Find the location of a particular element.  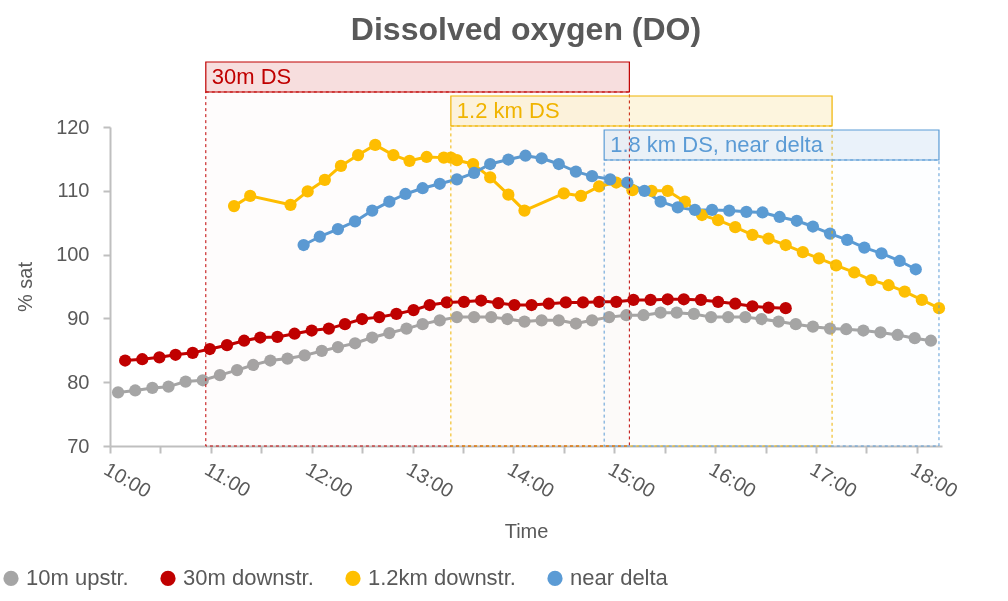

x-axis-title: Time is located at coordinates (526, 530).